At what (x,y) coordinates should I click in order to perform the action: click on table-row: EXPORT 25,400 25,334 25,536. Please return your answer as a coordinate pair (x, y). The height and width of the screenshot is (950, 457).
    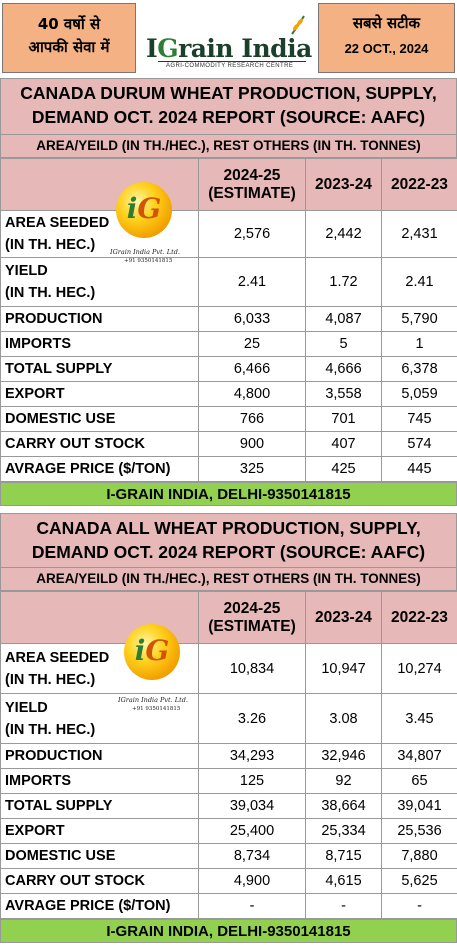
    Looking at the image, I should click on (228, 831).